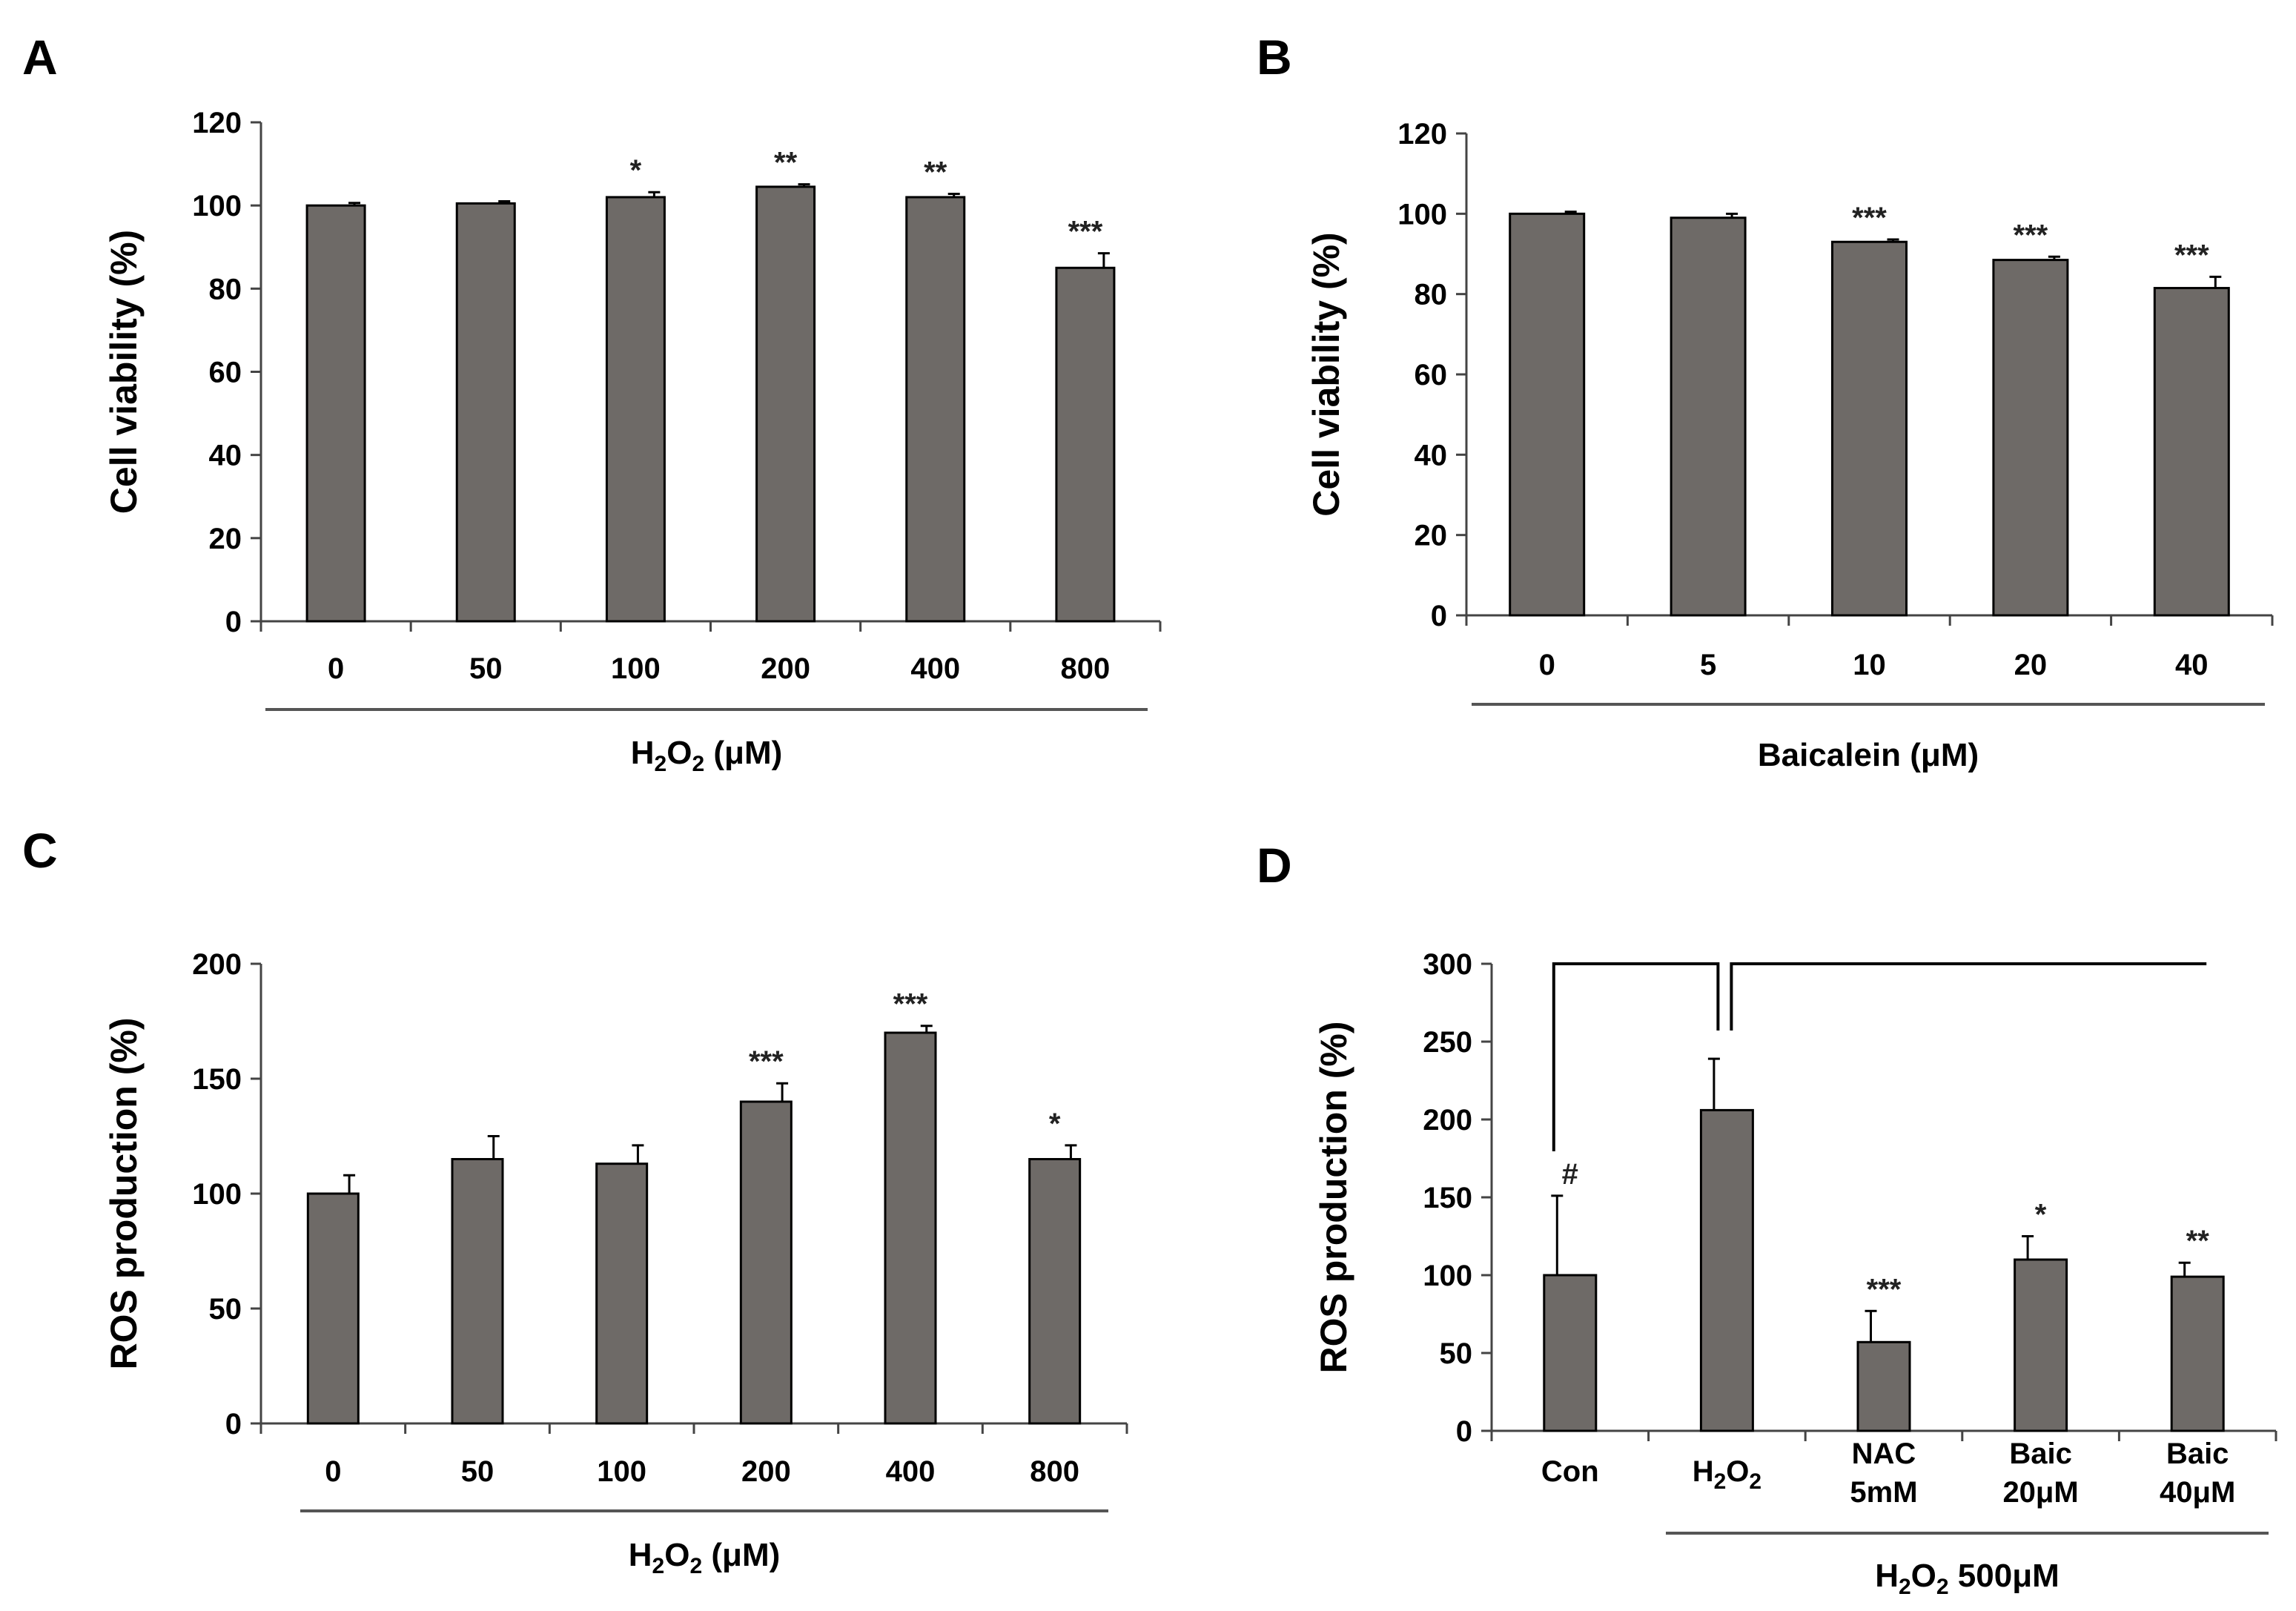  What do you see at coordinates (2005, 1576) in the screenshot?
I see `label-part-rest: 500μM` at bounding box center [2005, 1576].